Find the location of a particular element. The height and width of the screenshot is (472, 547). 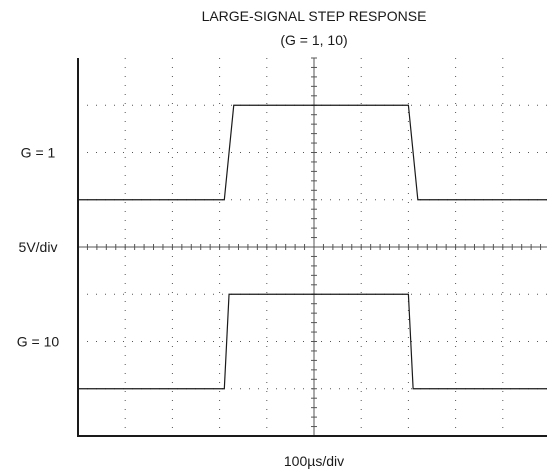

ylabel: 5V/div is located at coordinates (38, 247).